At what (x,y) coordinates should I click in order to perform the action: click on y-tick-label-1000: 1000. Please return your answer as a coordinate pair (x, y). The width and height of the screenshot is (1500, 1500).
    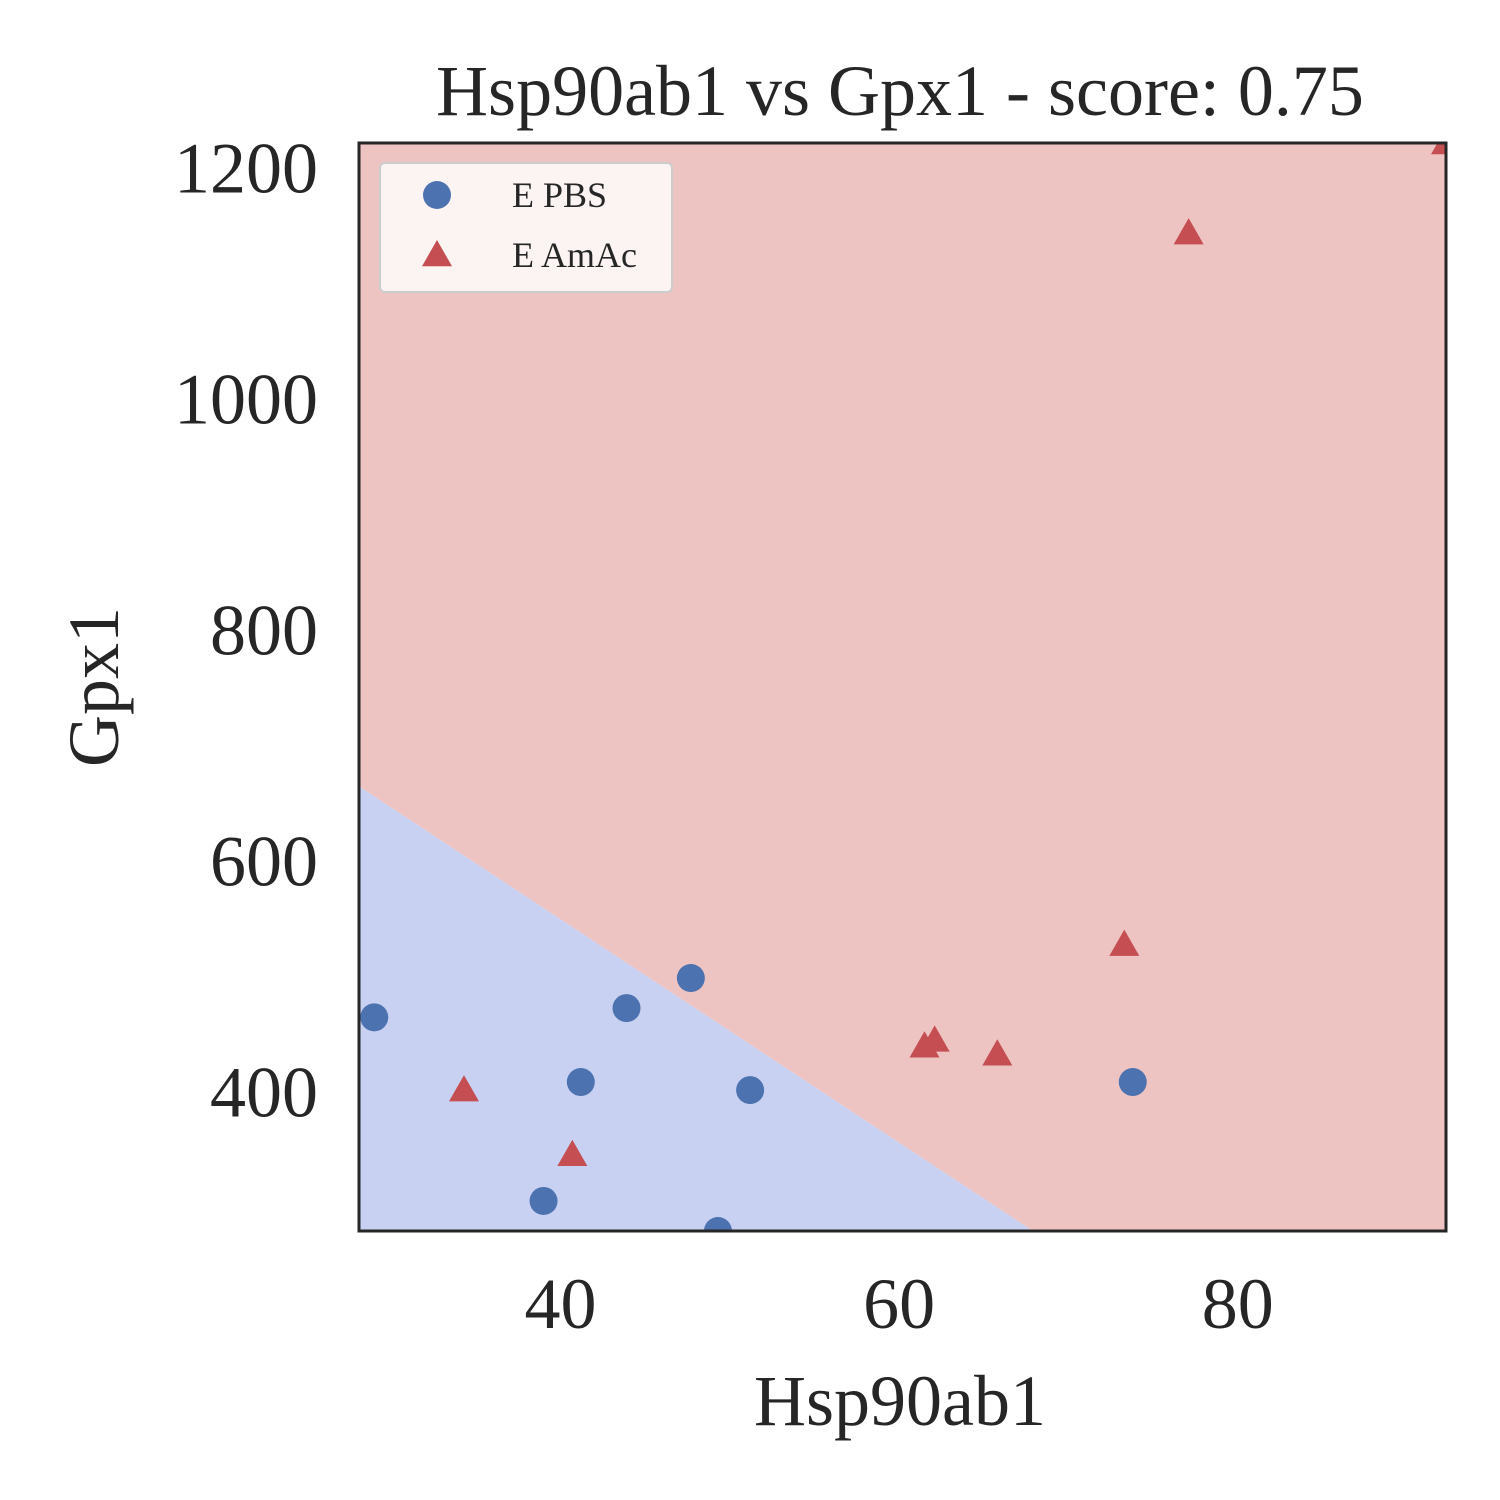
    Looking at the image, I should click on (246, 399).